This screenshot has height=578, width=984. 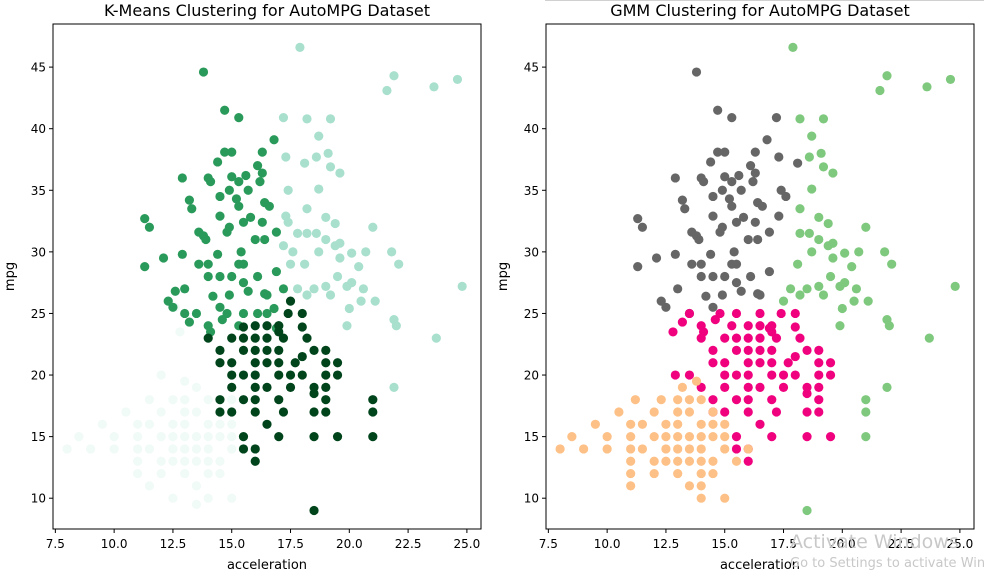 I want to click on y-tick-label: 10, so click(x=531, y=499).